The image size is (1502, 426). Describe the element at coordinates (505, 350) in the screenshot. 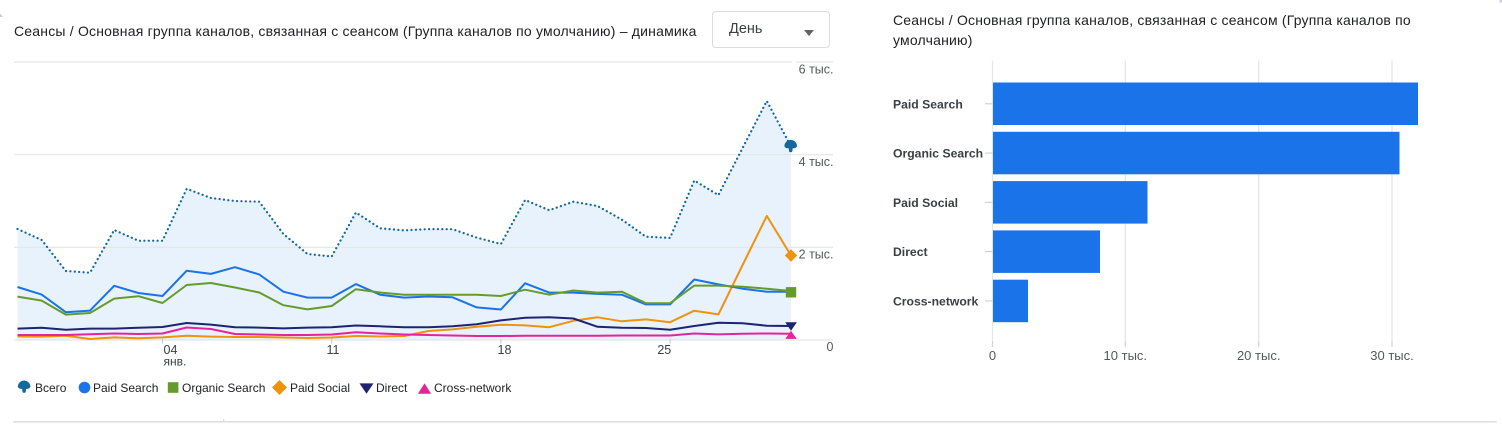

I see `svg-text: 18` at that location.